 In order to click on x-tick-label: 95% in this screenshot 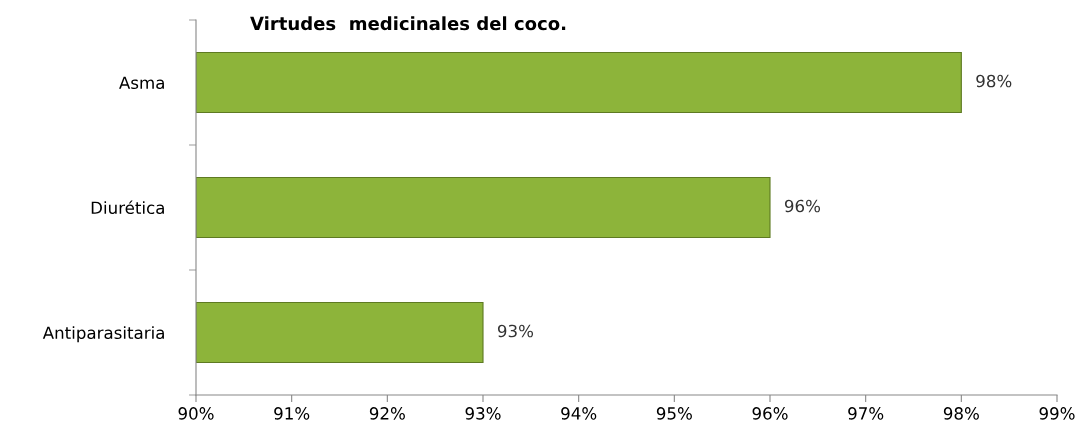, I will do `click(674, 413)`.